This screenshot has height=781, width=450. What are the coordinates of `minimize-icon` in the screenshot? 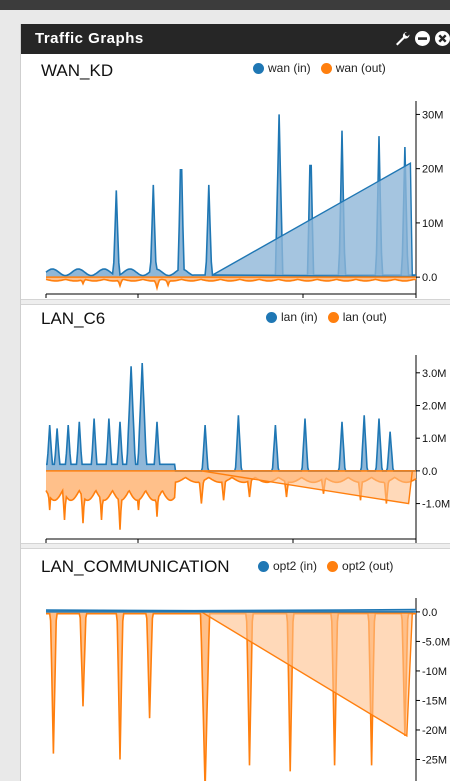 It's located at (422, 38).